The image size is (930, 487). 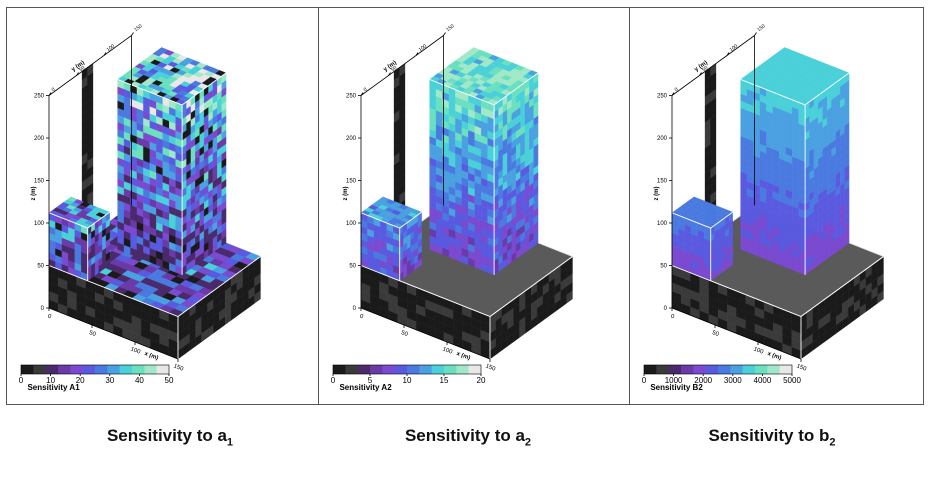 I want to click on panel-divider, so click(x=318, y=206).